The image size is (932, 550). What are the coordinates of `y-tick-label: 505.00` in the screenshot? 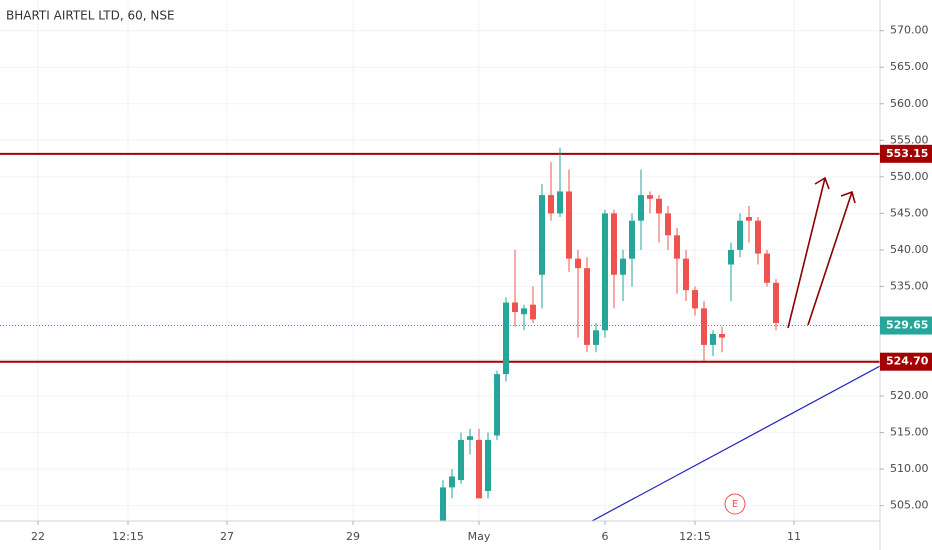 It's located at (909, 505).